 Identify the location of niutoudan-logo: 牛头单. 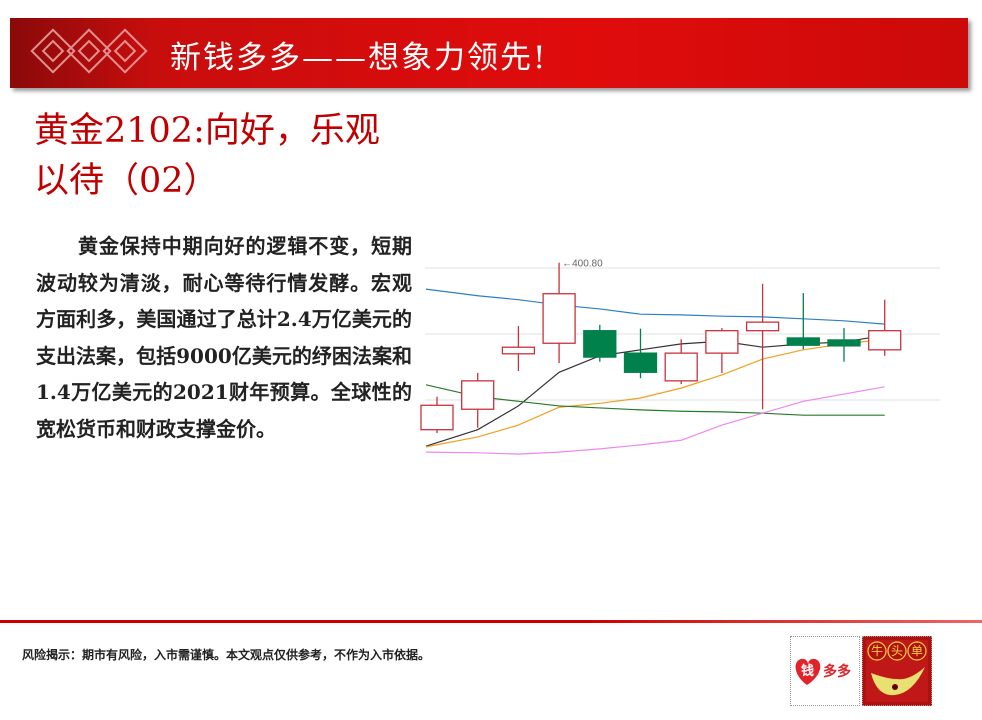
(897, 671).